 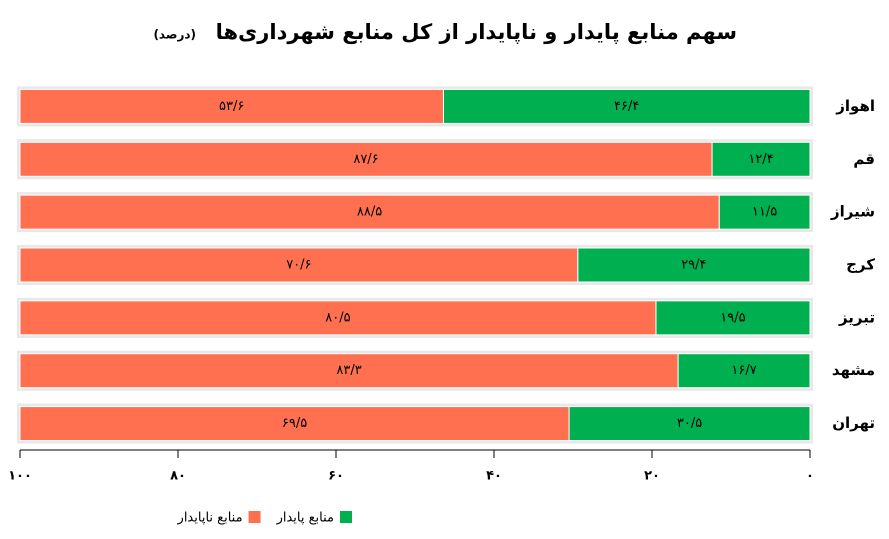 I want to click on data-label: ۱۶/۷, so click(x=743, y=370).